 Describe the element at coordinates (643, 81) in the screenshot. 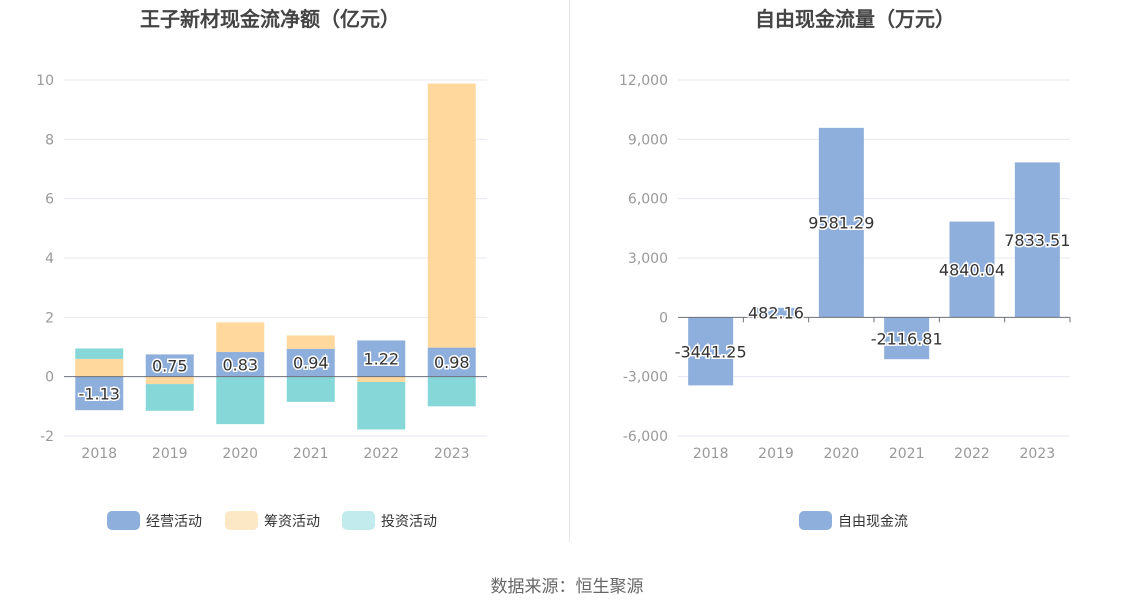

I see `y-tick-label: 12,000` at that location.